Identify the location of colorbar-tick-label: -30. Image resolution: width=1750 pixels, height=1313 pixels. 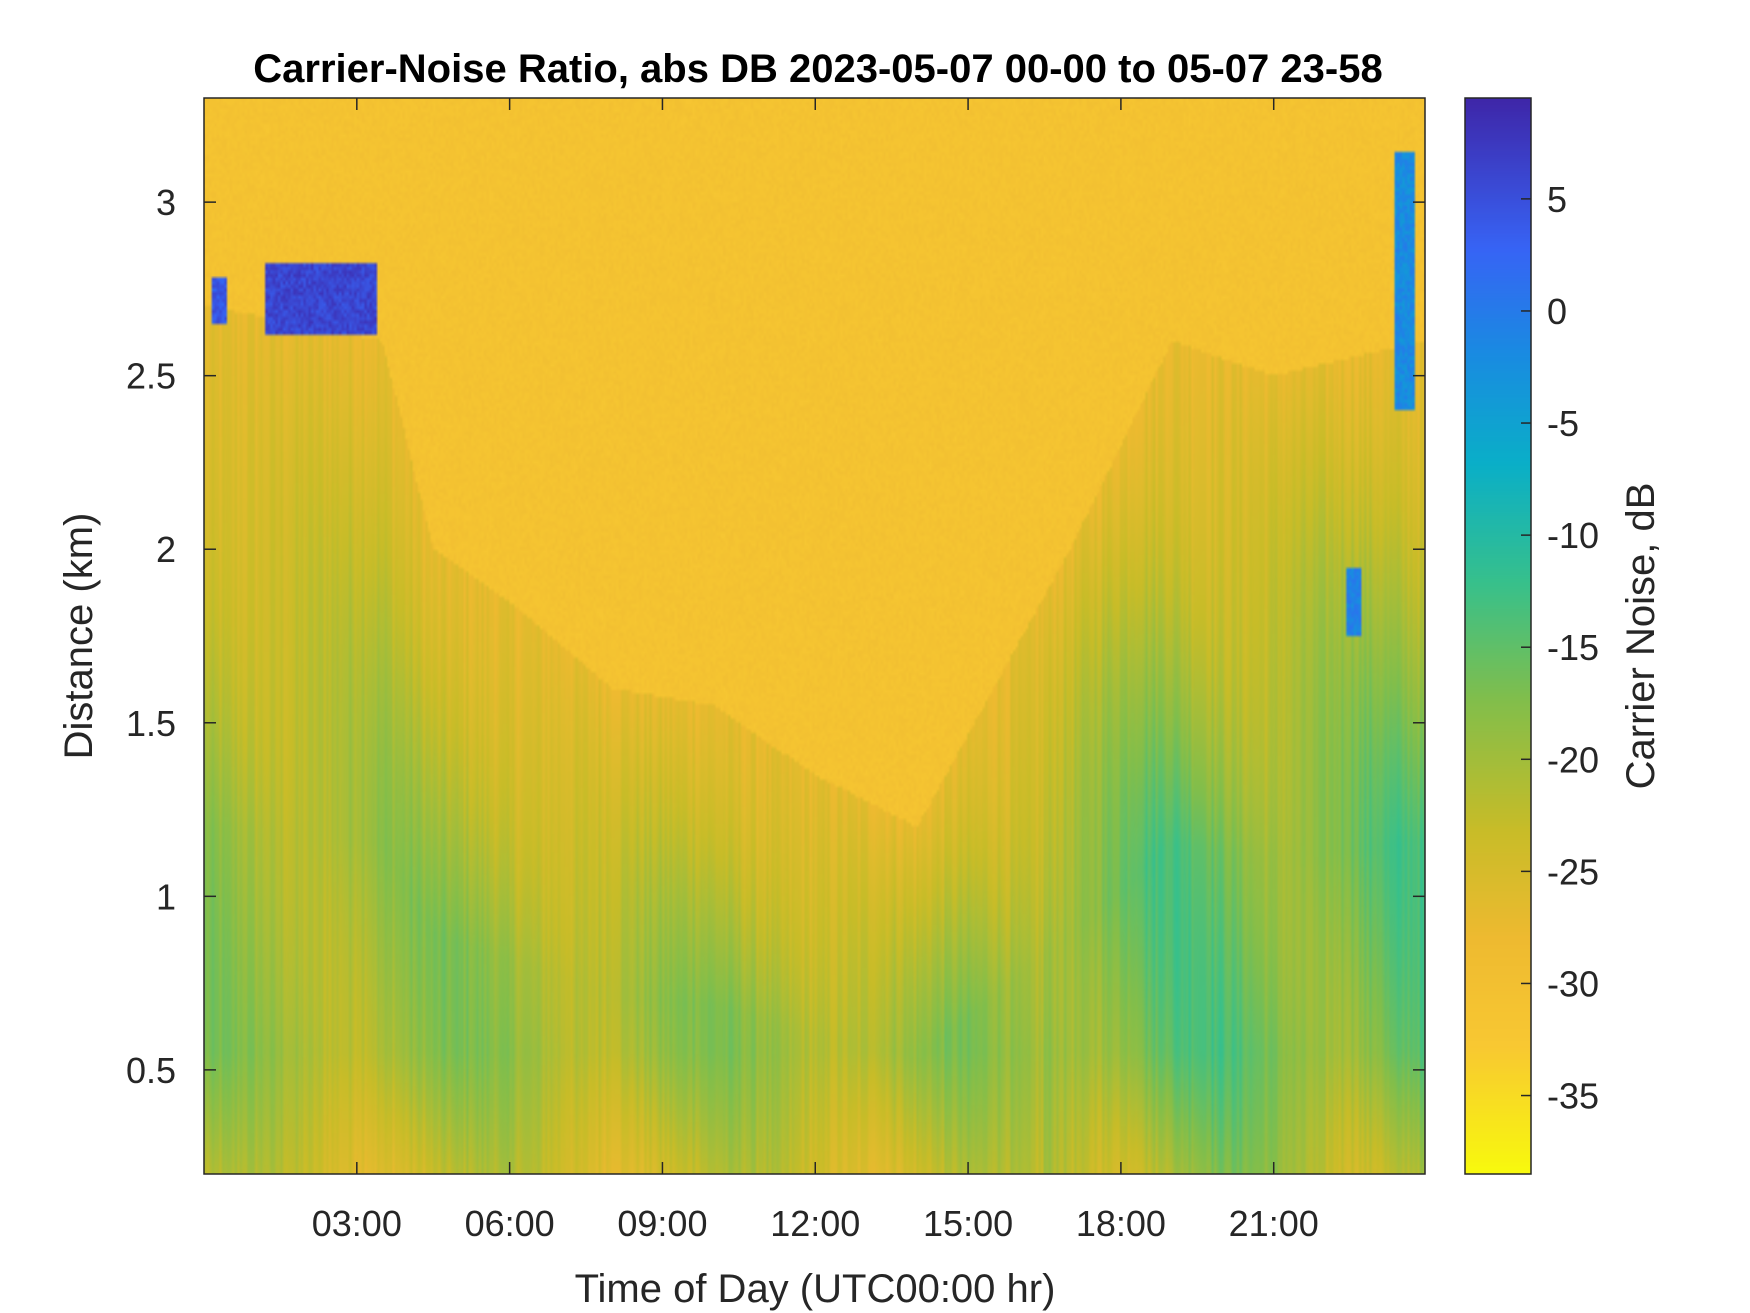
(1573, 983).